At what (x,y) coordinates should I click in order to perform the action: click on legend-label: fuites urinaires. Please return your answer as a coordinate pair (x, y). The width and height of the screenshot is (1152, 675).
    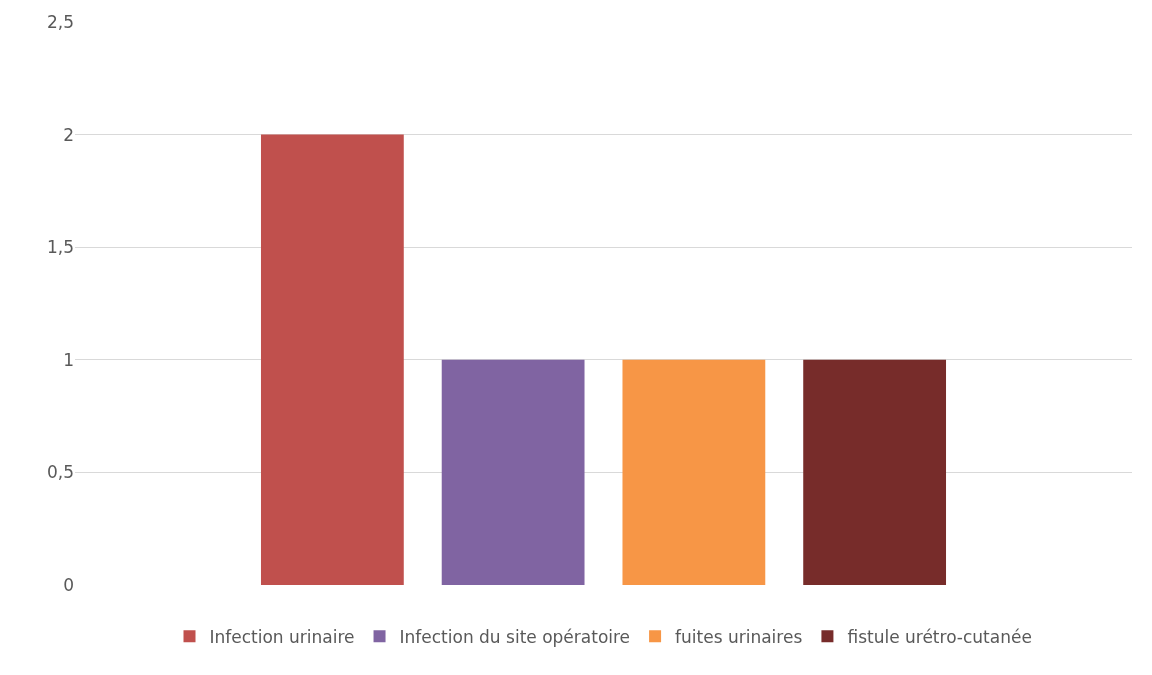
    Looking at the image, I should click on (739, 636).